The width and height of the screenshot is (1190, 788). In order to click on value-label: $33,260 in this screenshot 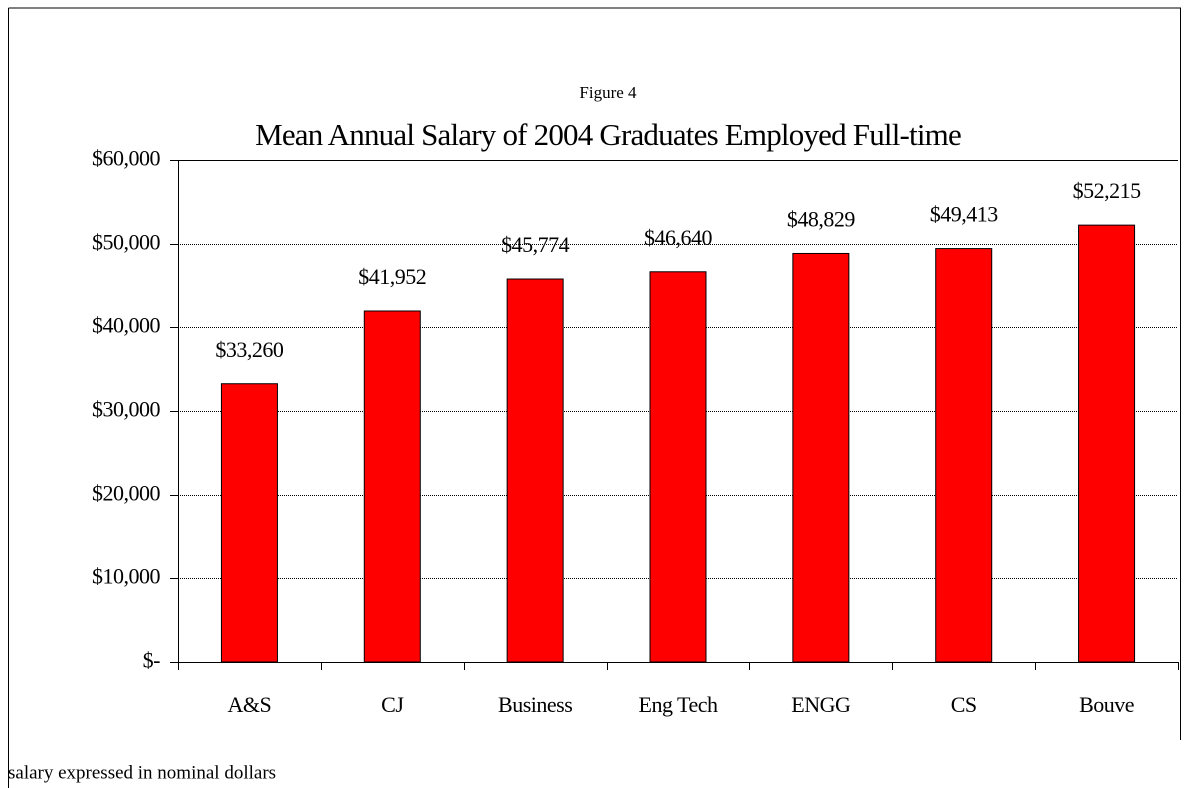, I will do `click(249, 349)`.